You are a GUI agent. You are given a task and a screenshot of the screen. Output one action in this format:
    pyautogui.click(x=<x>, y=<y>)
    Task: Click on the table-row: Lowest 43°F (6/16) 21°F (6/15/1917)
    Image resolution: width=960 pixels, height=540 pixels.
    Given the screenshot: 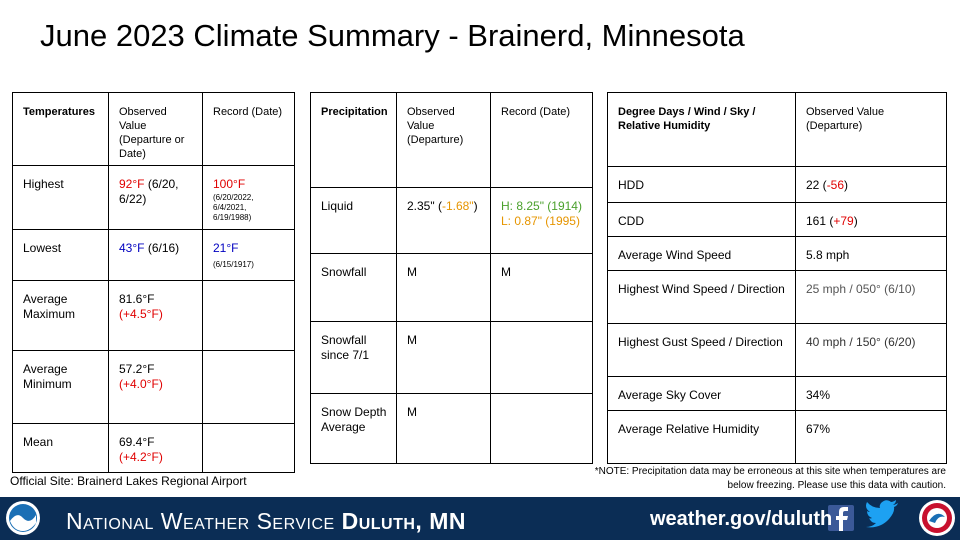 What is the action you would take?
    pyautogui.click(x=153, y=255)
    